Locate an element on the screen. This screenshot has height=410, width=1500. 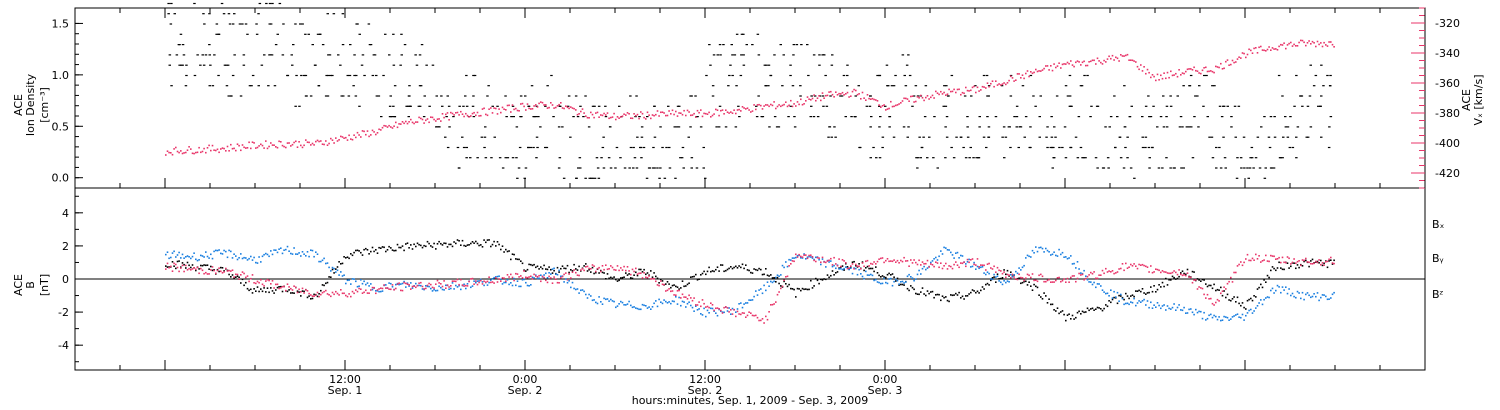
top-left-label-ace: ACE is located at coordinates (18, 105).